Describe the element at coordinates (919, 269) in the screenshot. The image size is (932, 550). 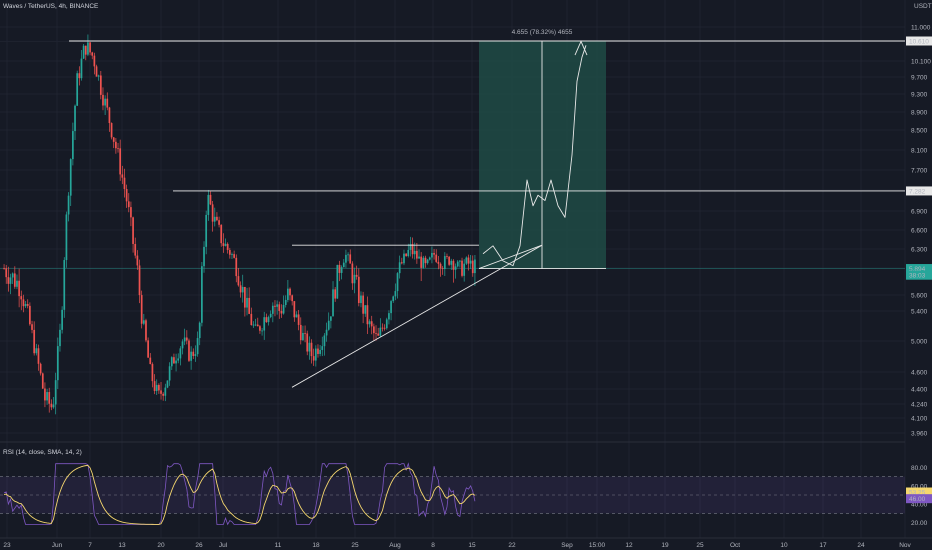
I see `price-tag: 5.894` at that location.